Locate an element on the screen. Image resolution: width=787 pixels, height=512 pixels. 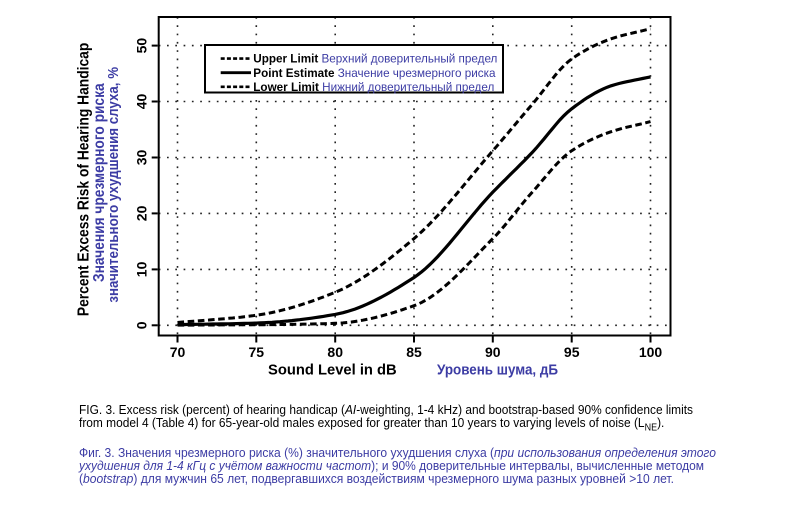
svg-text:Upper Limit Верхний доверитель: Upper Limit Верхний доверительный предел is located at coordinates (375, 59).